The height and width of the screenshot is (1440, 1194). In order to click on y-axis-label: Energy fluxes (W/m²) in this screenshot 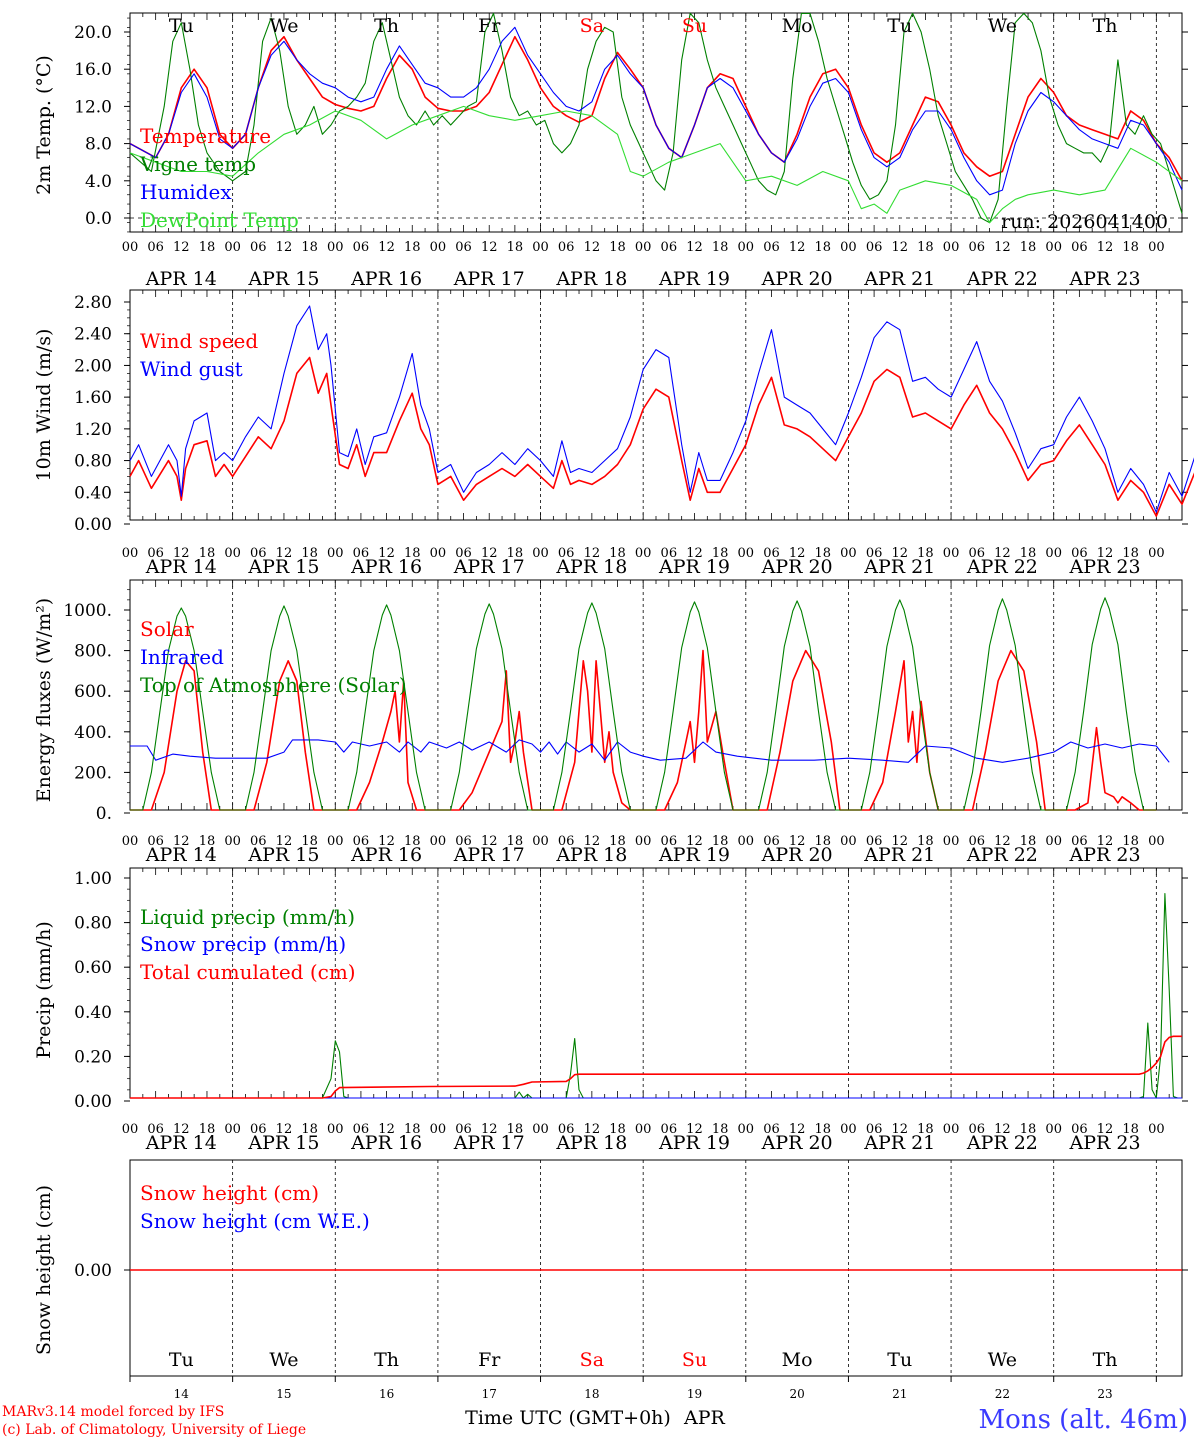, I will do `click(44, 700)`.